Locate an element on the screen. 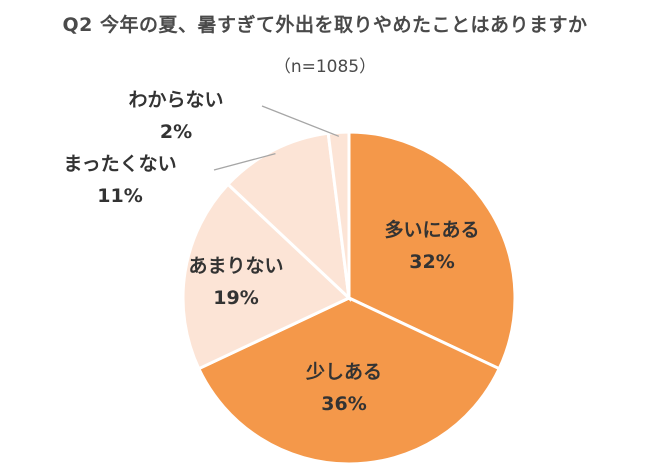 Image resolution: width=650 pixels, height=469 pixels. slice-label-ooi-ni-aru: 多いにある is located at coordinates (431, 229).